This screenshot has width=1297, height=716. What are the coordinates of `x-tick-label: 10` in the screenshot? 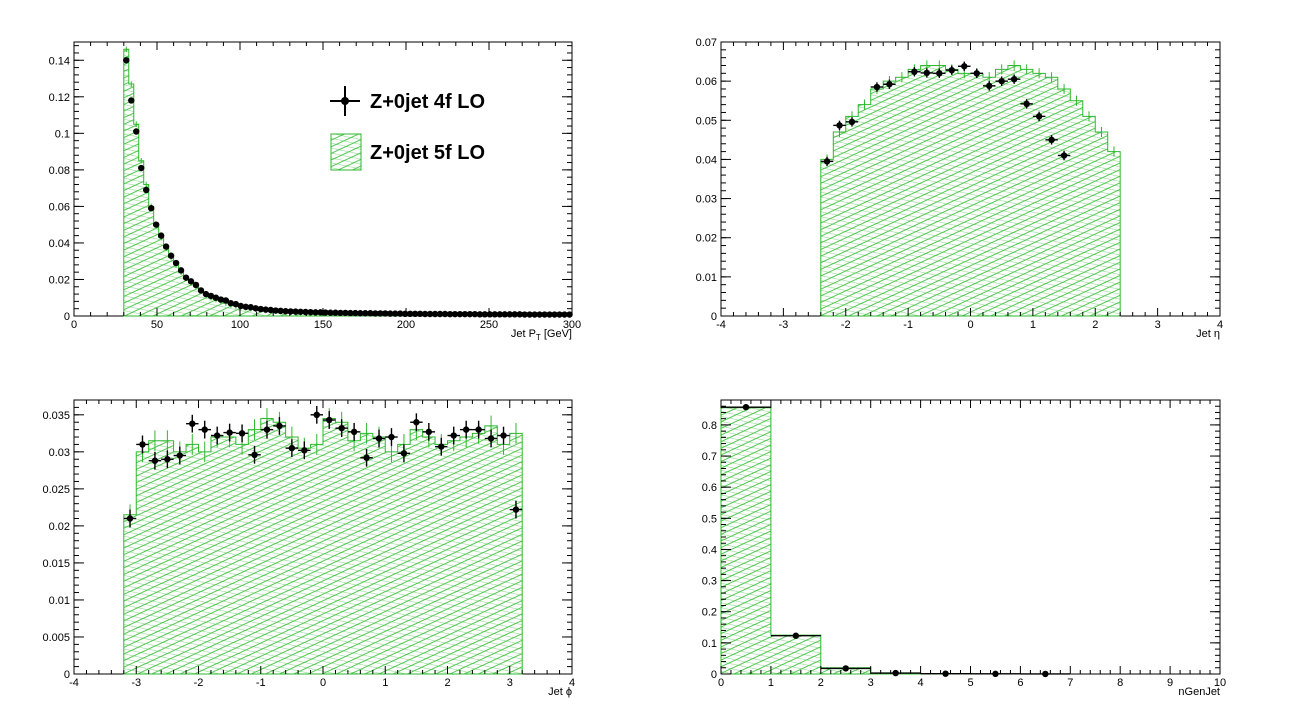 It's located at (1220, 683).